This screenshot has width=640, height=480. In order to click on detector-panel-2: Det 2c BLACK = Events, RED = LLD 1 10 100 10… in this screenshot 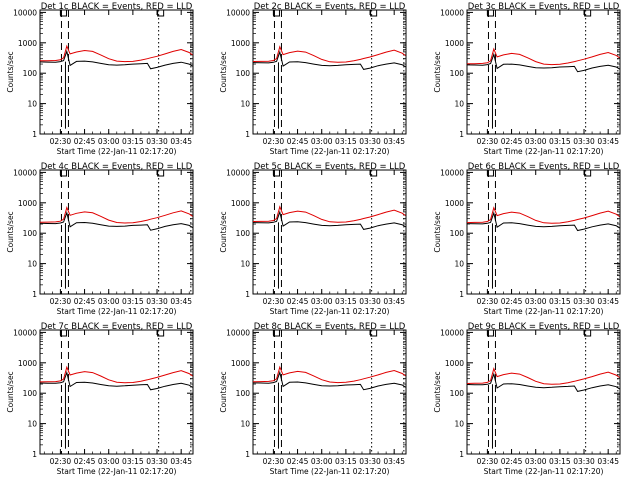, I will do `click(313, 79)`.